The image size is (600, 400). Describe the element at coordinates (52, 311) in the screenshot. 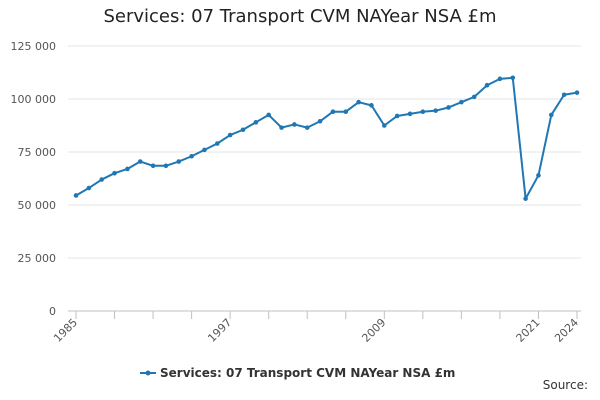

I see `y-tick-label: 0` at that location.